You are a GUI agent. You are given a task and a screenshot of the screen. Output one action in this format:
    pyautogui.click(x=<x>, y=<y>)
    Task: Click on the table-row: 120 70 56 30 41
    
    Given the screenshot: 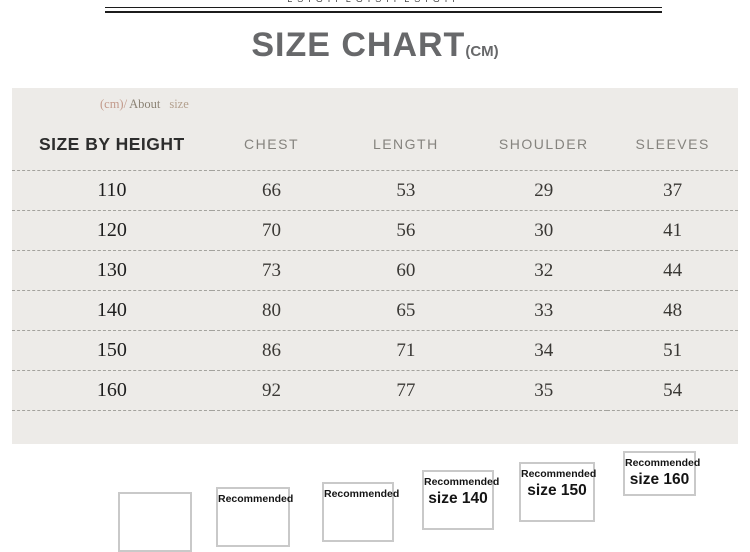 What is the action you would take?
    pyautogui.click(x=375, y=230)
    